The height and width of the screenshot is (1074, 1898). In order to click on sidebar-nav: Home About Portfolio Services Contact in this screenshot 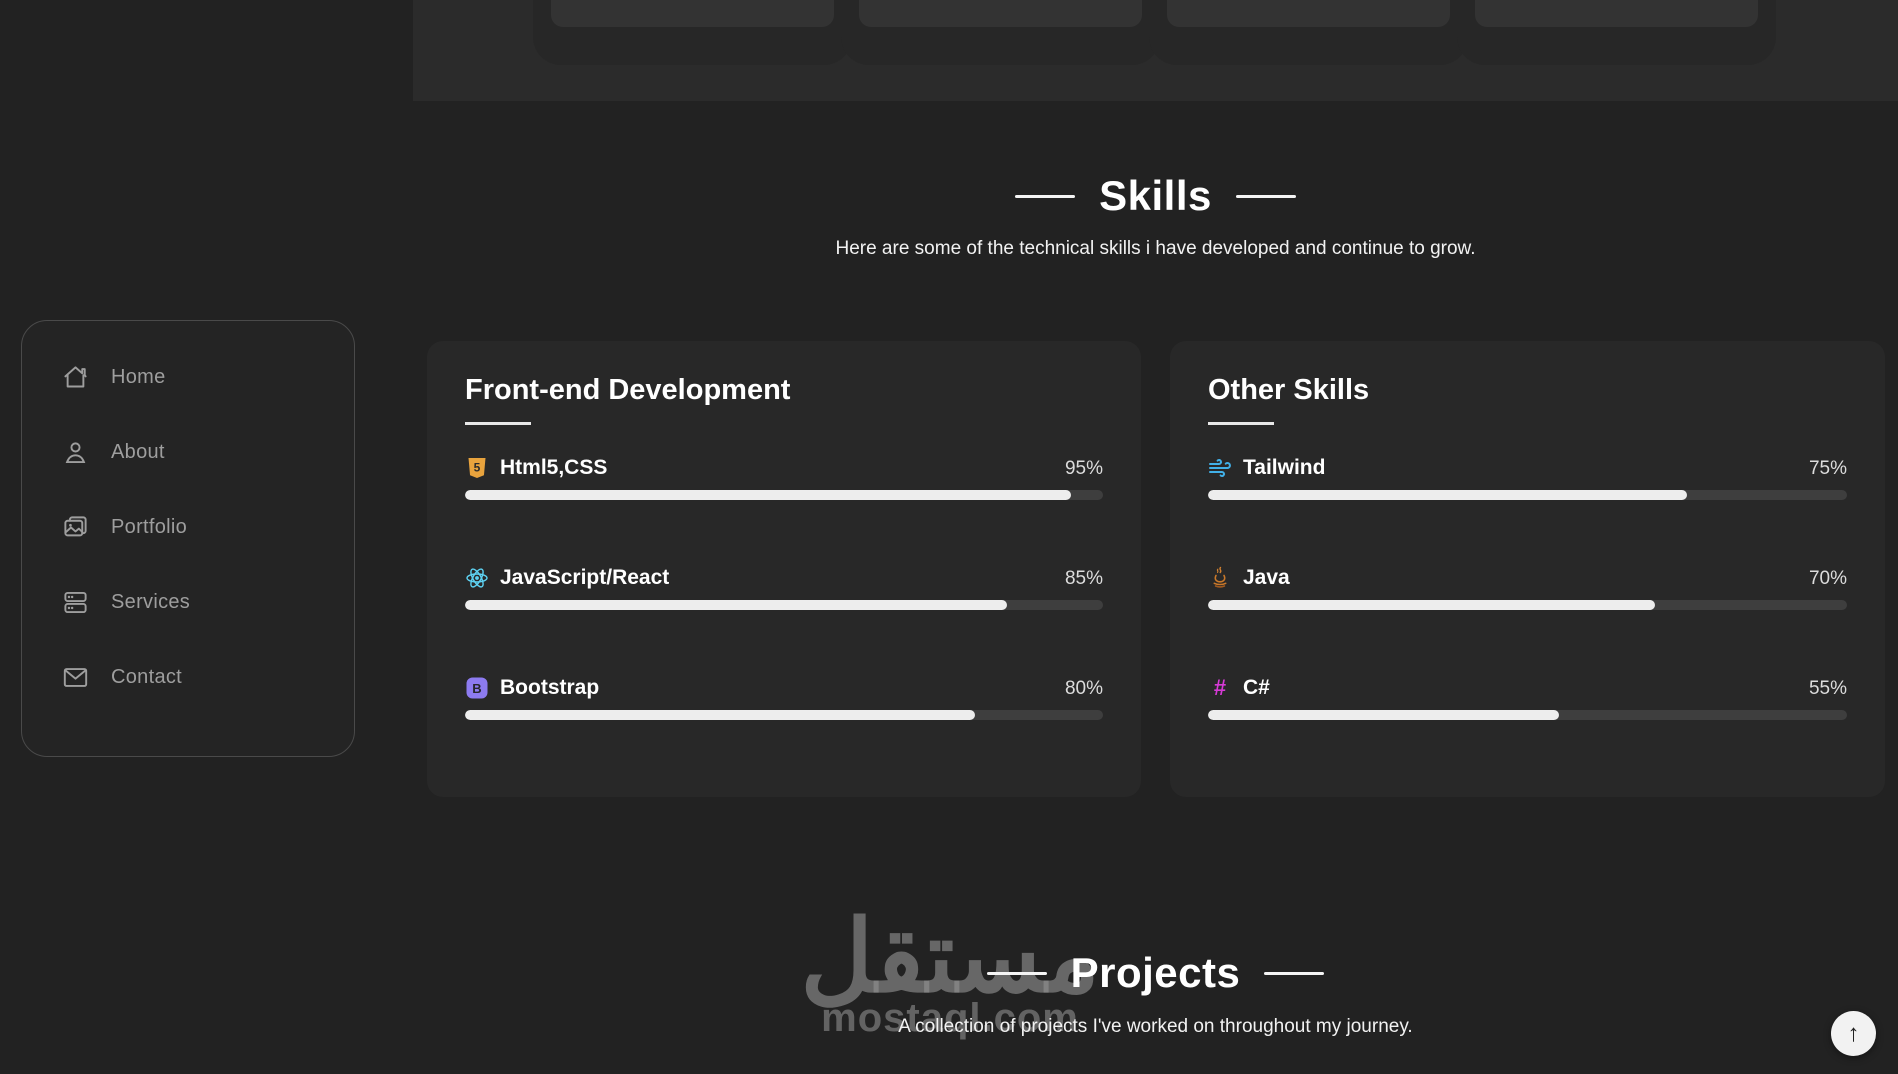, I will do `click(188, 538)`.